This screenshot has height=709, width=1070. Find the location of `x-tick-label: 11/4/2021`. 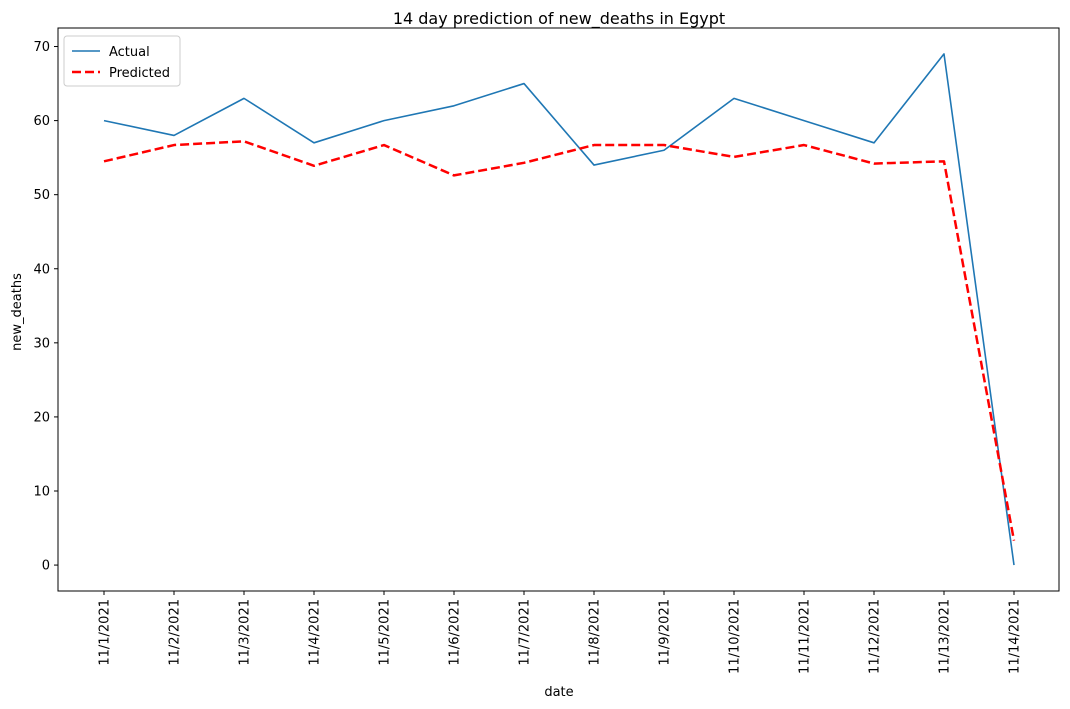

x-tick-label: 11/4/2021 is located at coordinates (315, 632).